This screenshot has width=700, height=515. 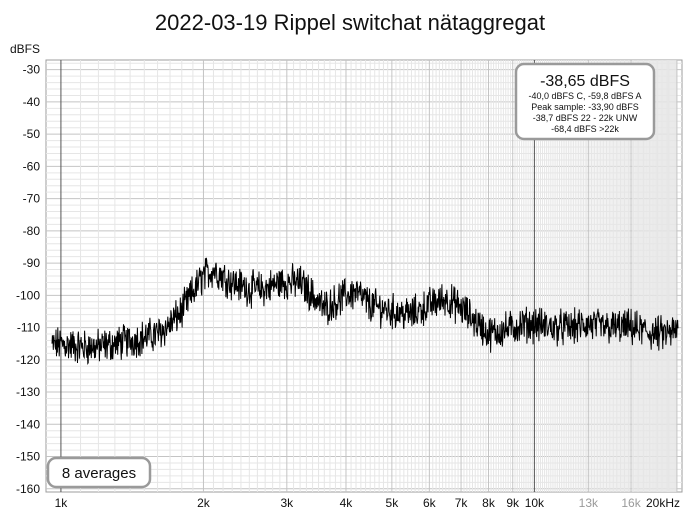 What do you see at coordinates (32, 263) in the screenshot?
I see `y-tick-label: -90` at bounding box center [32, 263].